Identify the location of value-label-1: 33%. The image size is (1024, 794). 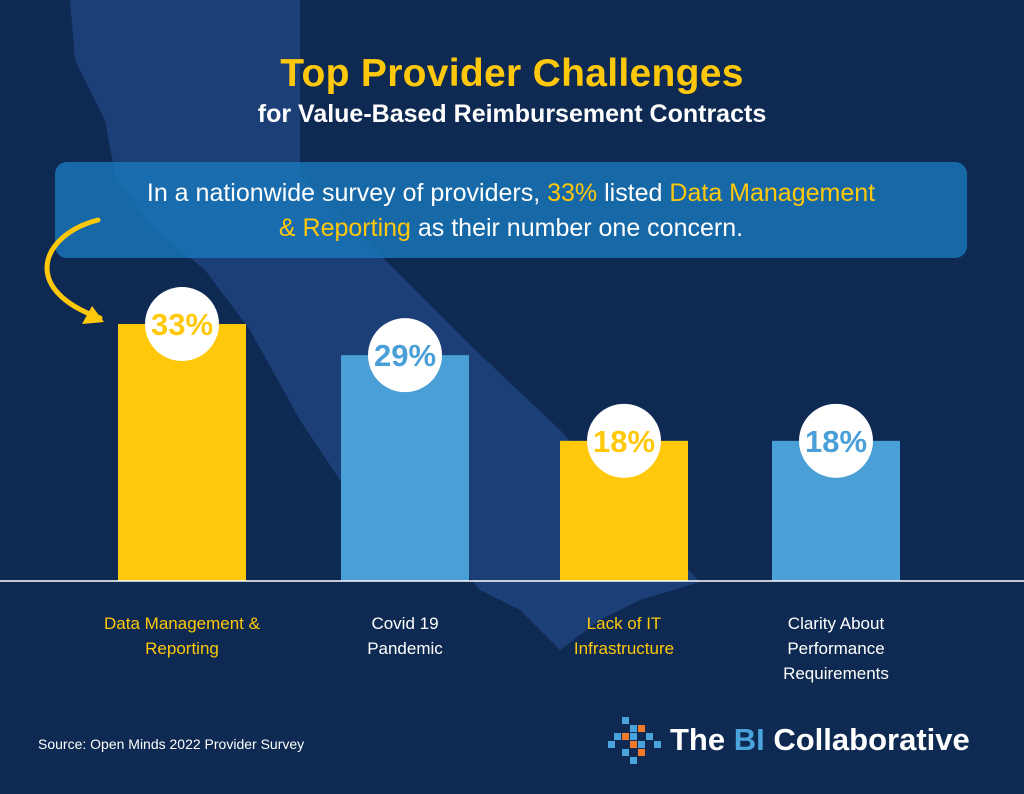
(182, 324).